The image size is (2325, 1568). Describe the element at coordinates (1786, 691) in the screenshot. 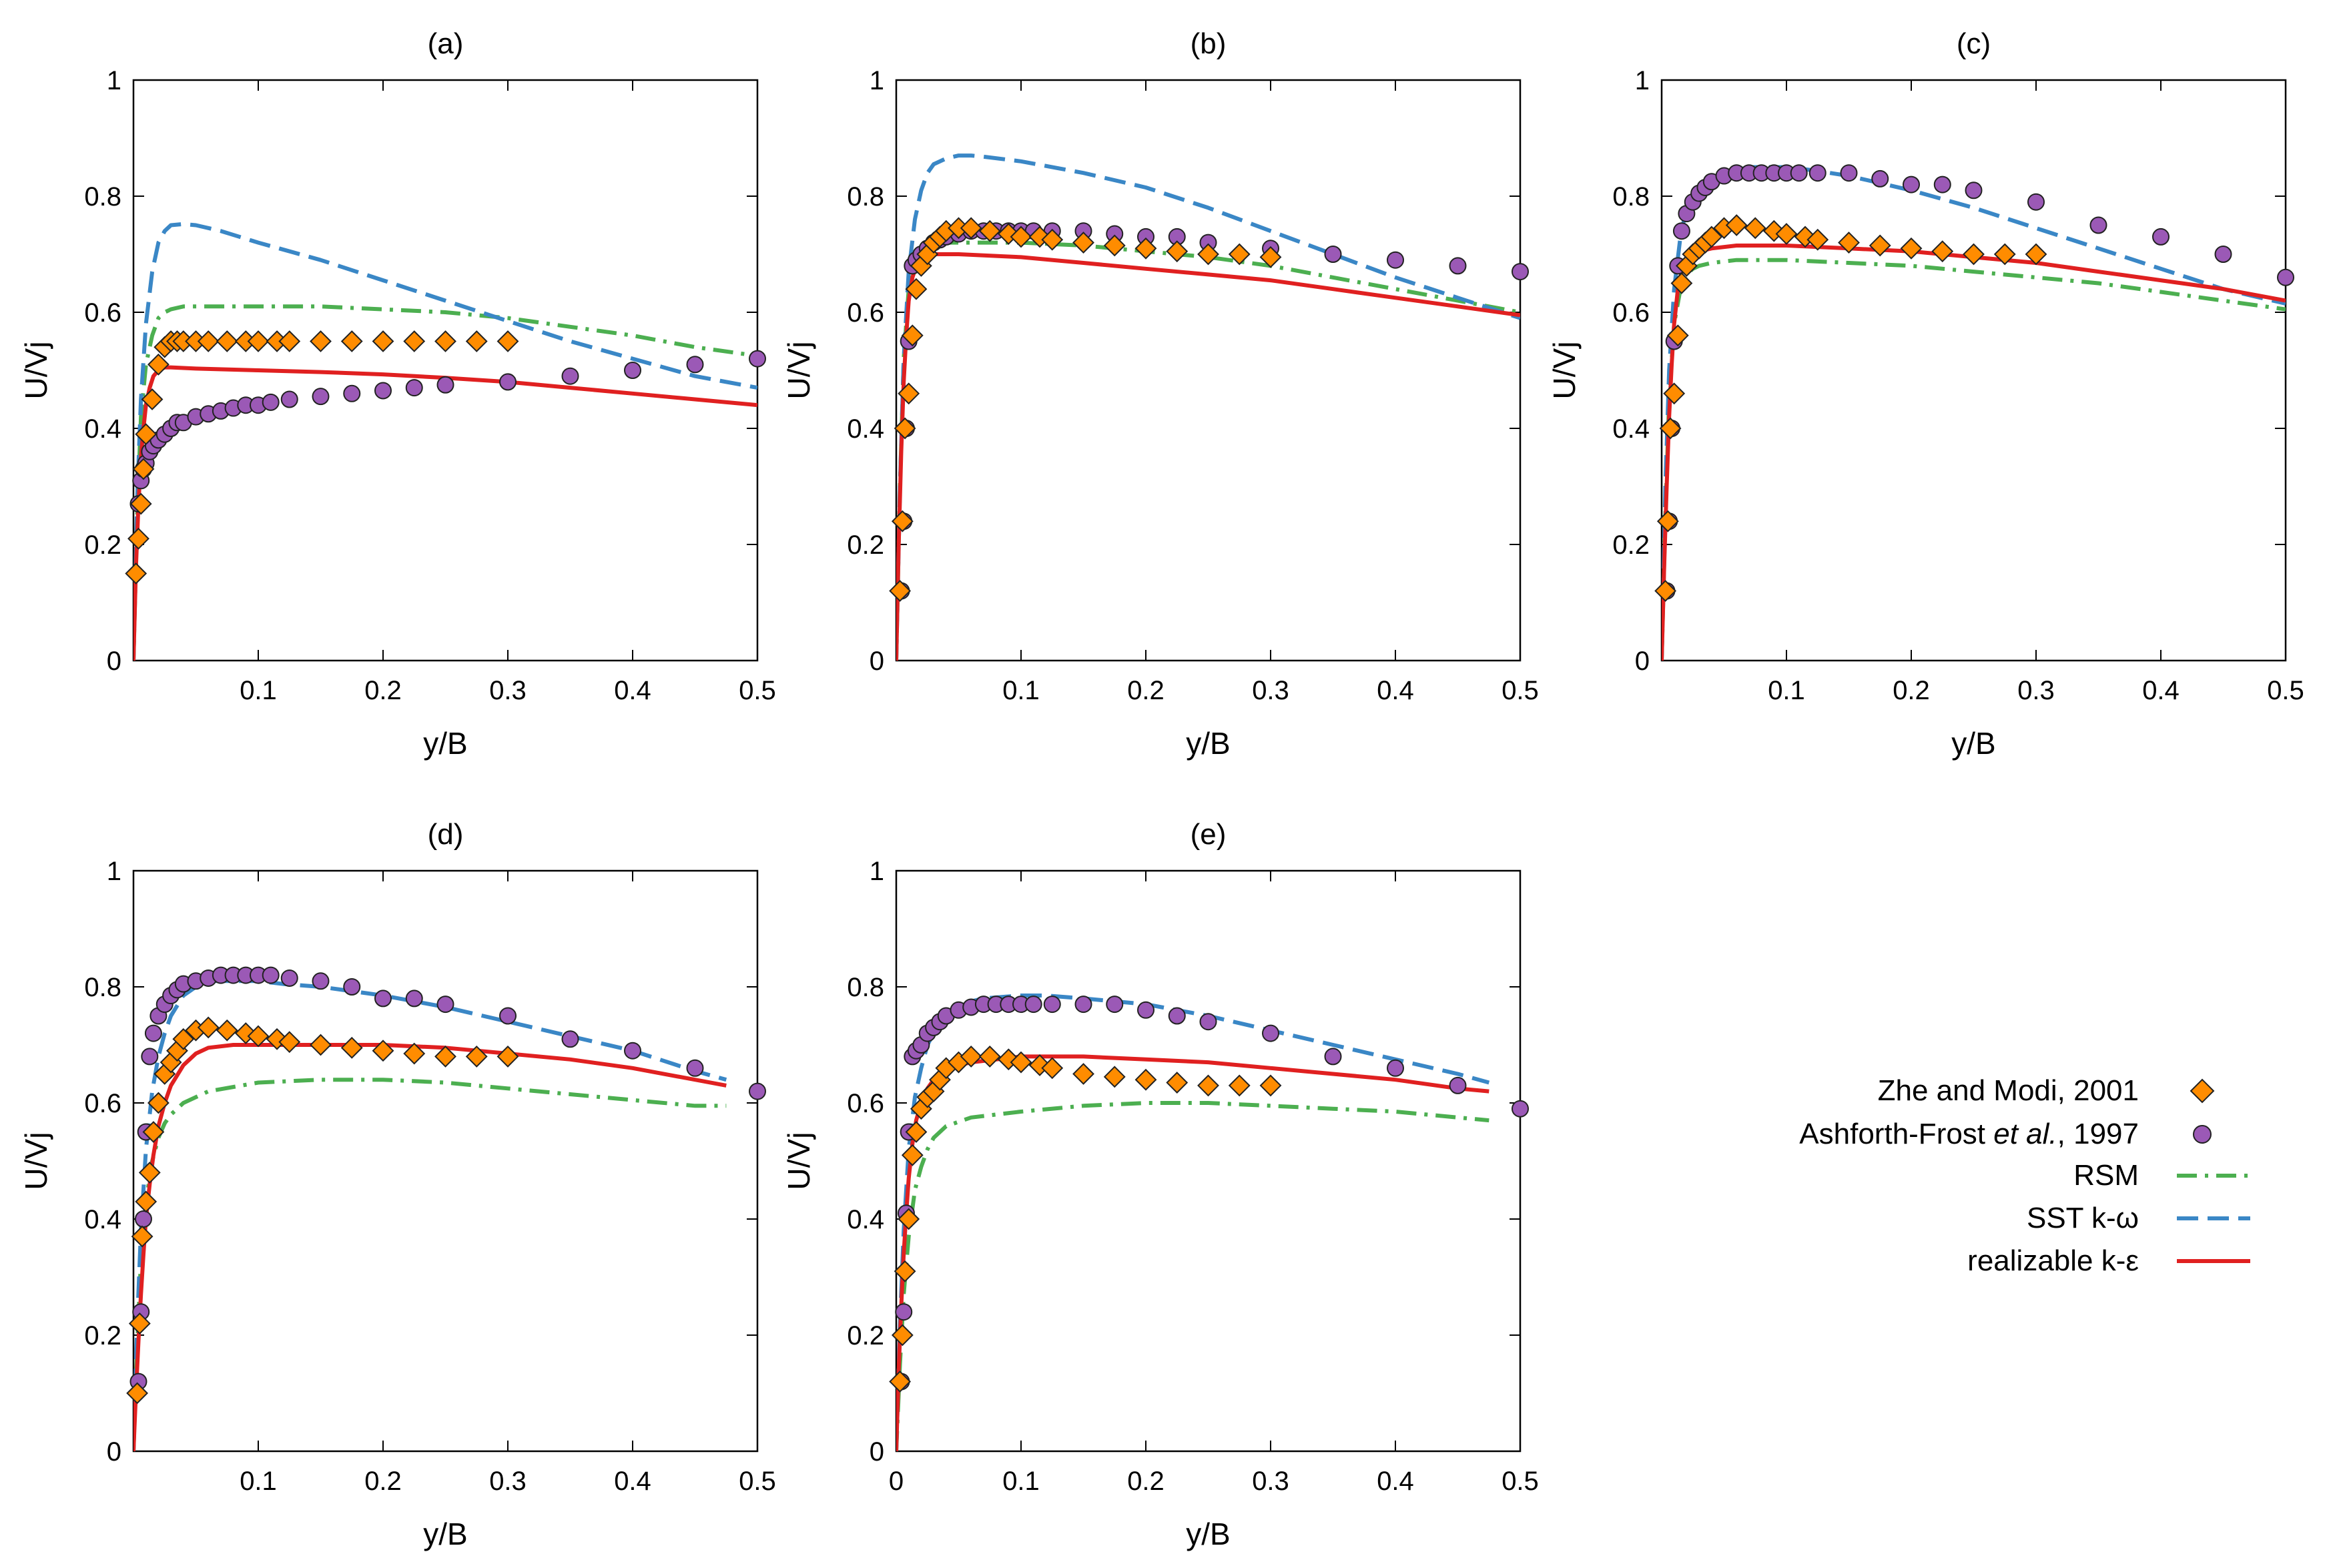

I see `x-tick-label-c-0: 0.1` at that location.